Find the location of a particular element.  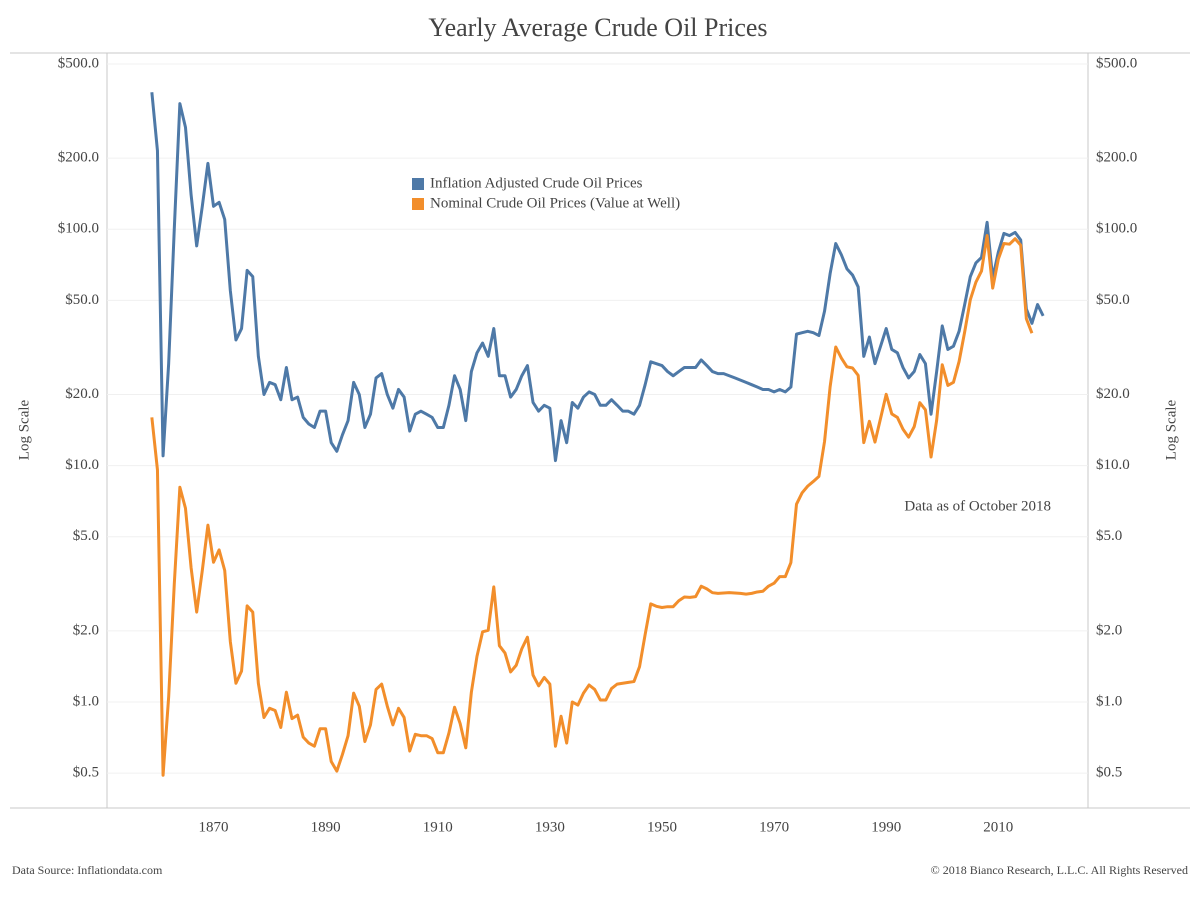

y-tick-label: $0.5 is located at coordinates (86, 773).